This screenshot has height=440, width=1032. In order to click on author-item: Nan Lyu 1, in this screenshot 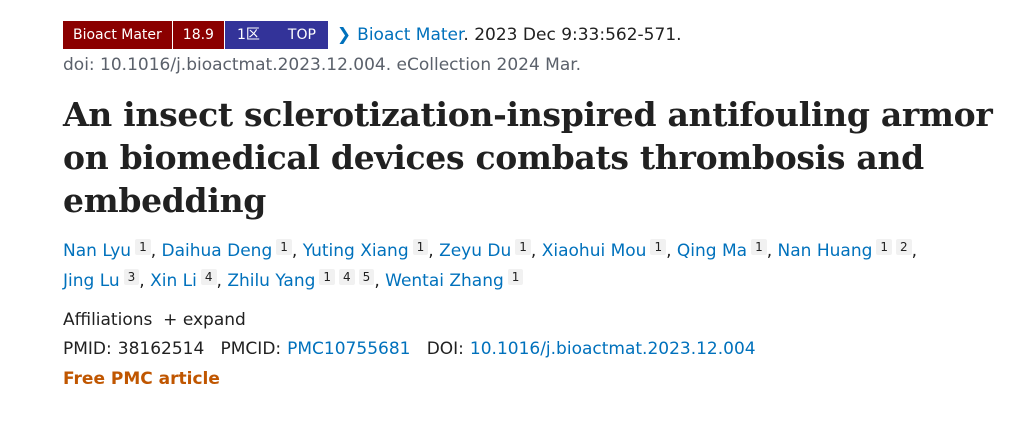, I will do `click(112, 250)`.